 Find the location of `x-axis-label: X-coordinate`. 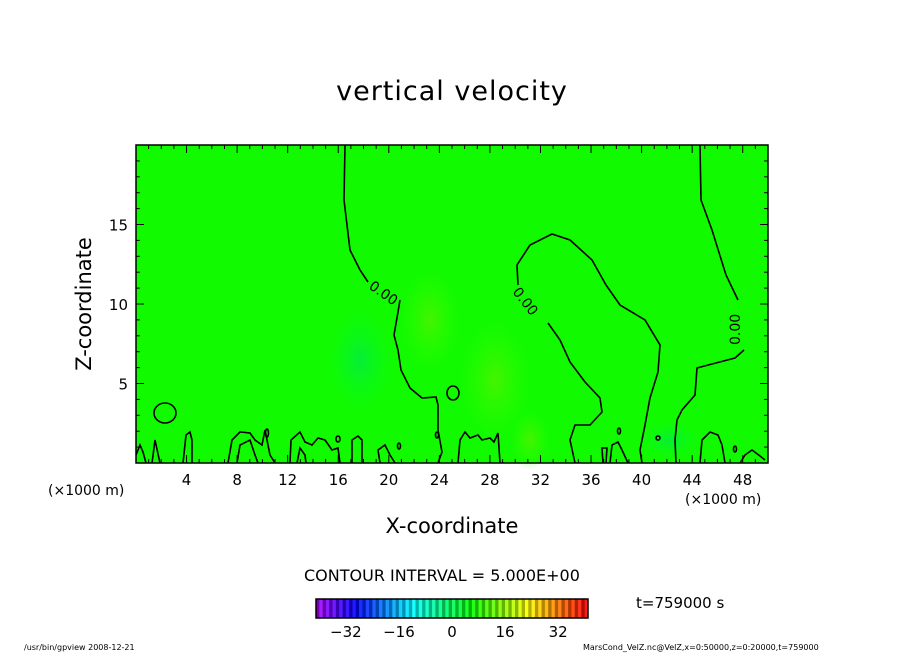

x-axis-label: X-coordinate is located at coordinates (452, 526).